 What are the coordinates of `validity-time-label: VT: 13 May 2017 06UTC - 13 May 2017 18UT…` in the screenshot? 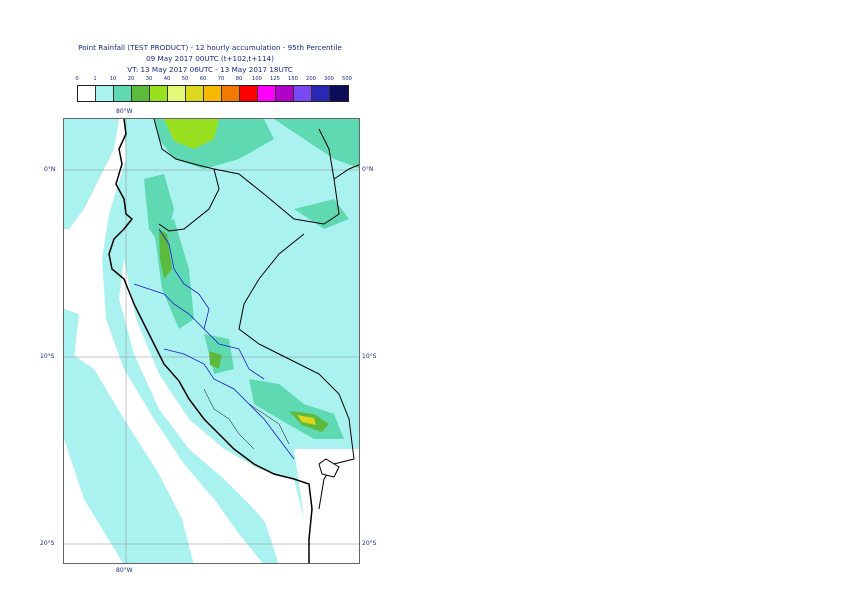 It's located at (210, 69).